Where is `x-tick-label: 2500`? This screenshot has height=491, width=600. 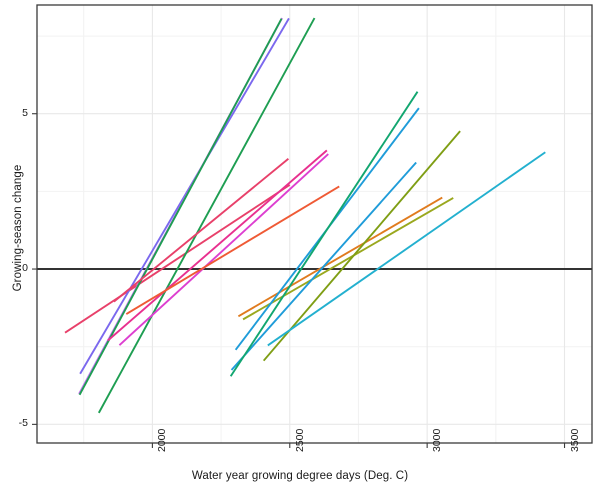
x-tick-label: 2500 is located at coordinates (299, 440).